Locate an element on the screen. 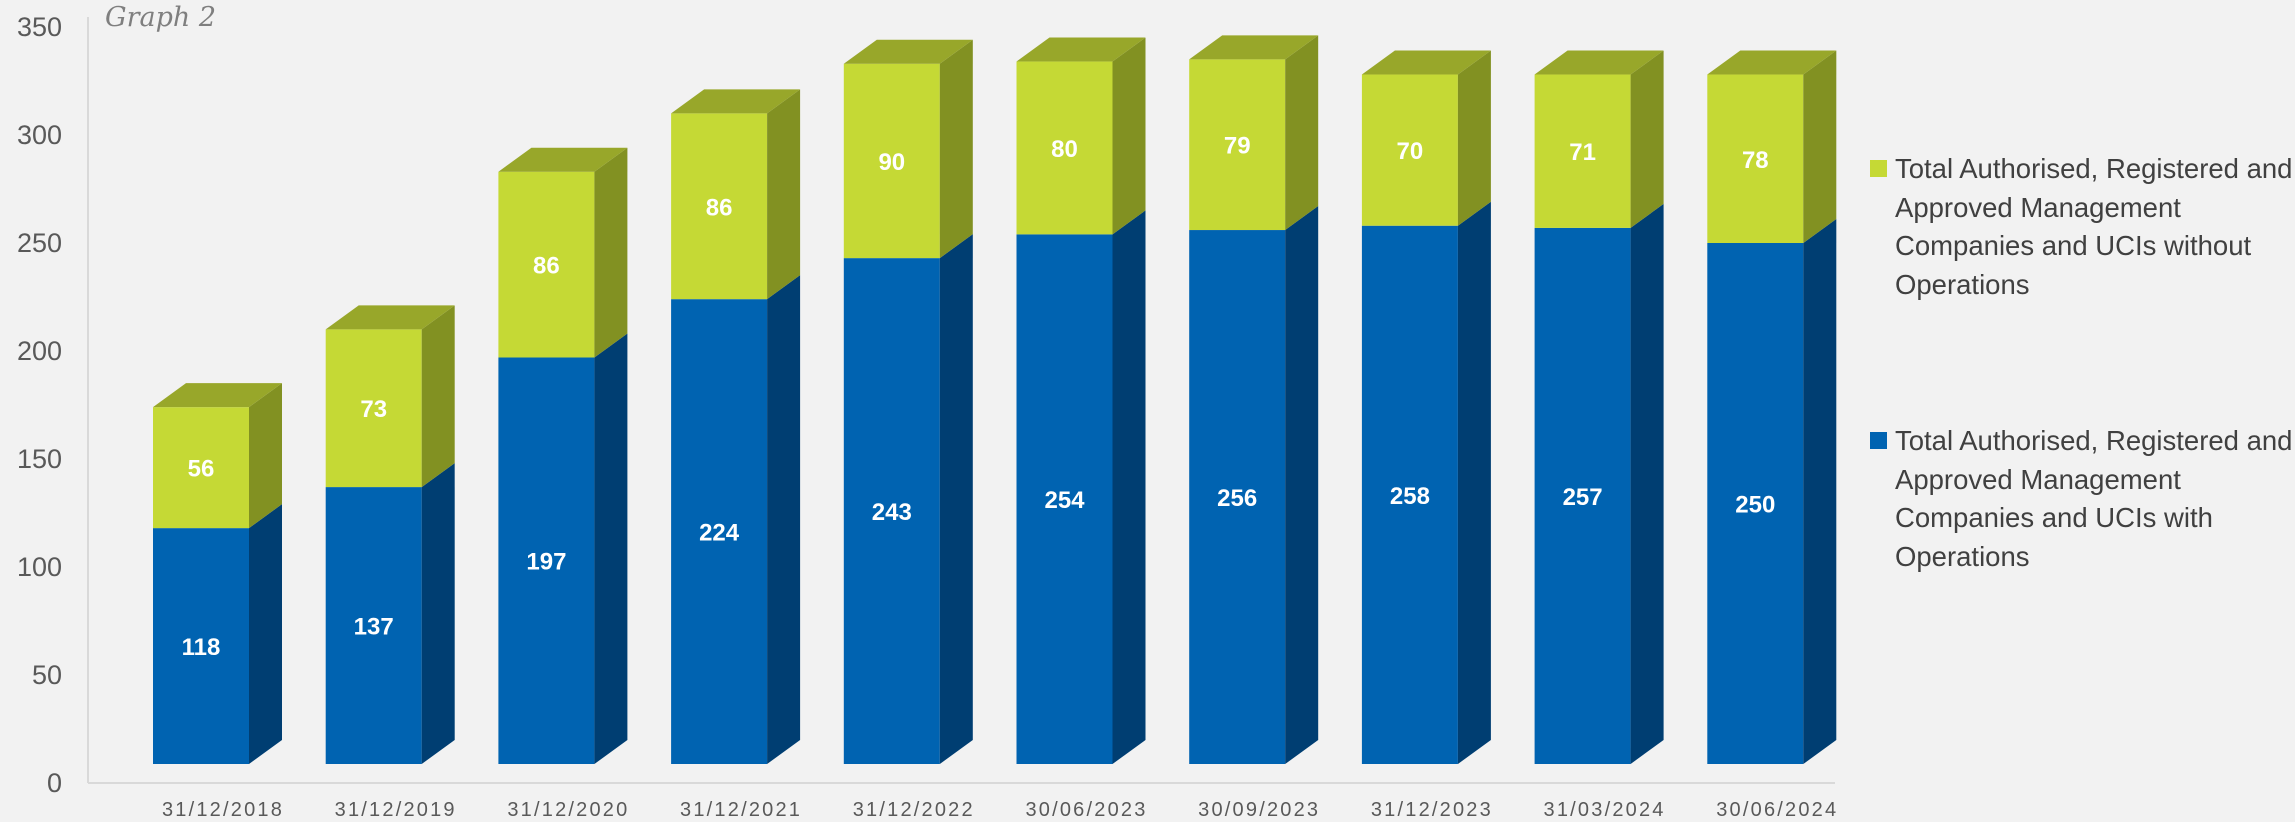  data-label-with-operations: 243 is located at coordinates (892, 512).